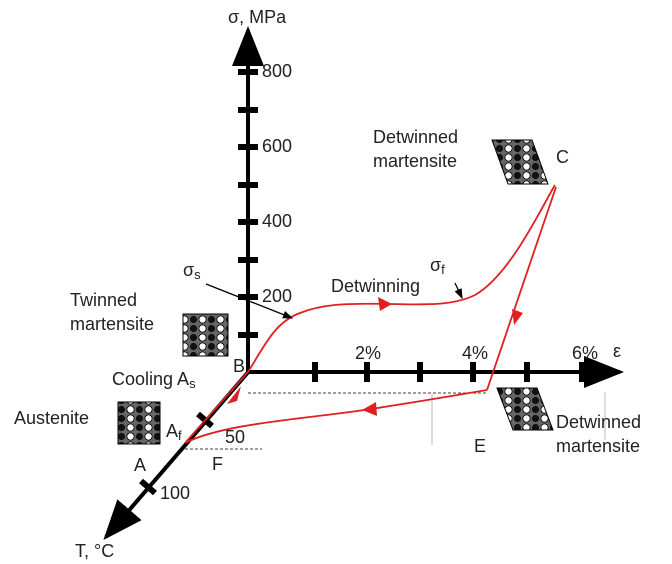 This screenshot has height=564, width=672. What do you see at coordinates (277, 146) in the screenshot?
I see `sigma-tick-label: 600` at bounding box center [277, 146].